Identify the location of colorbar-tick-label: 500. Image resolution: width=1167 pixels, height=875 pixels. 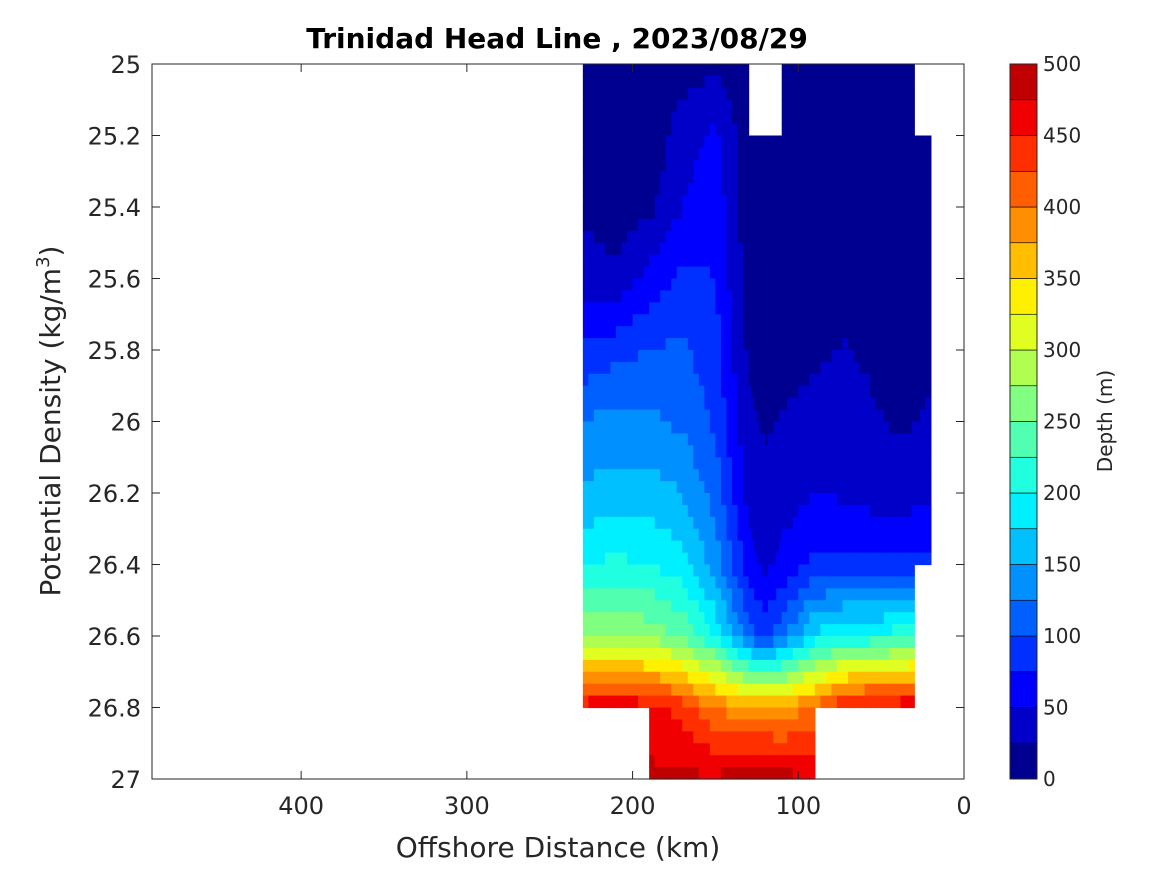
(1062, 64).